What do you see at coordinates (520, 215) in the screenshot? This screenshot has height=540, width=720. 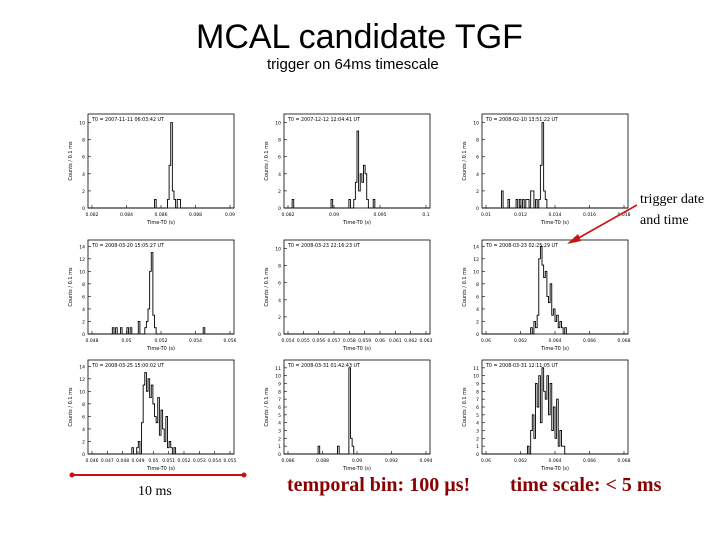 I see `x-tick-label: 0.012` at bounding box center [520, 215].